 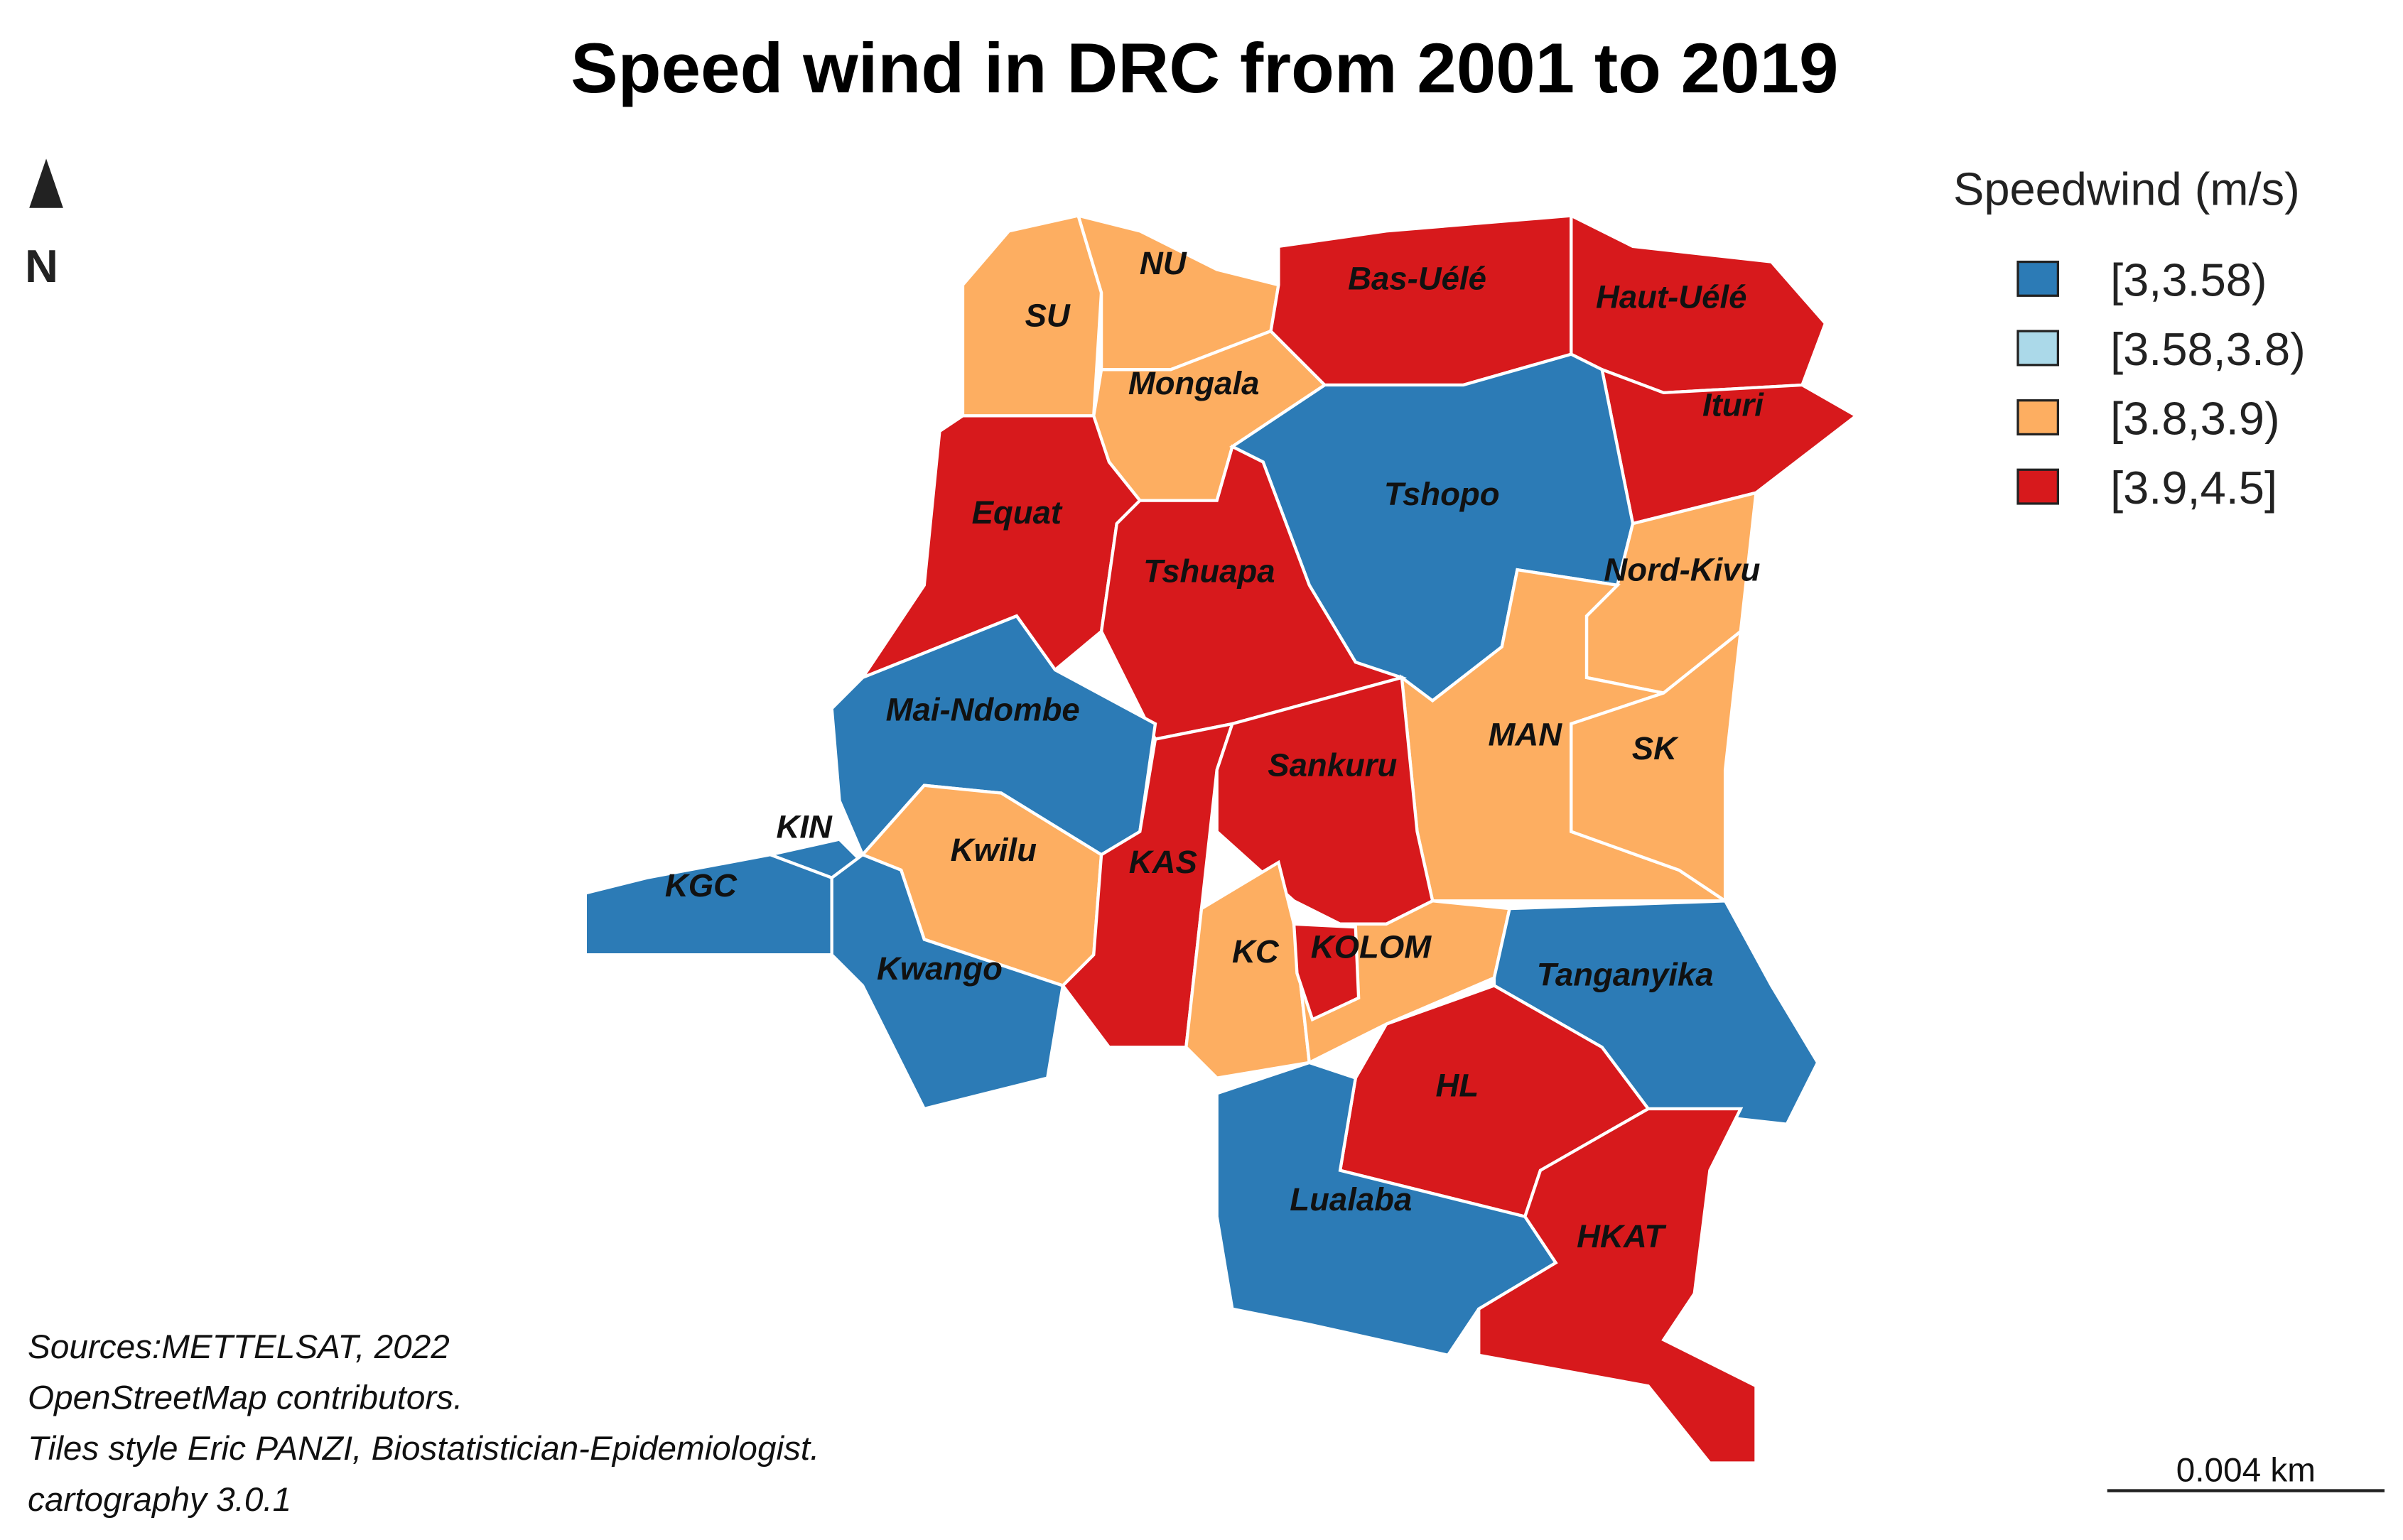 What do you see at coordinates (1332, 765) in the screenshot?
I see `province-label: Sankuru` at bounding box center [1332, 765].